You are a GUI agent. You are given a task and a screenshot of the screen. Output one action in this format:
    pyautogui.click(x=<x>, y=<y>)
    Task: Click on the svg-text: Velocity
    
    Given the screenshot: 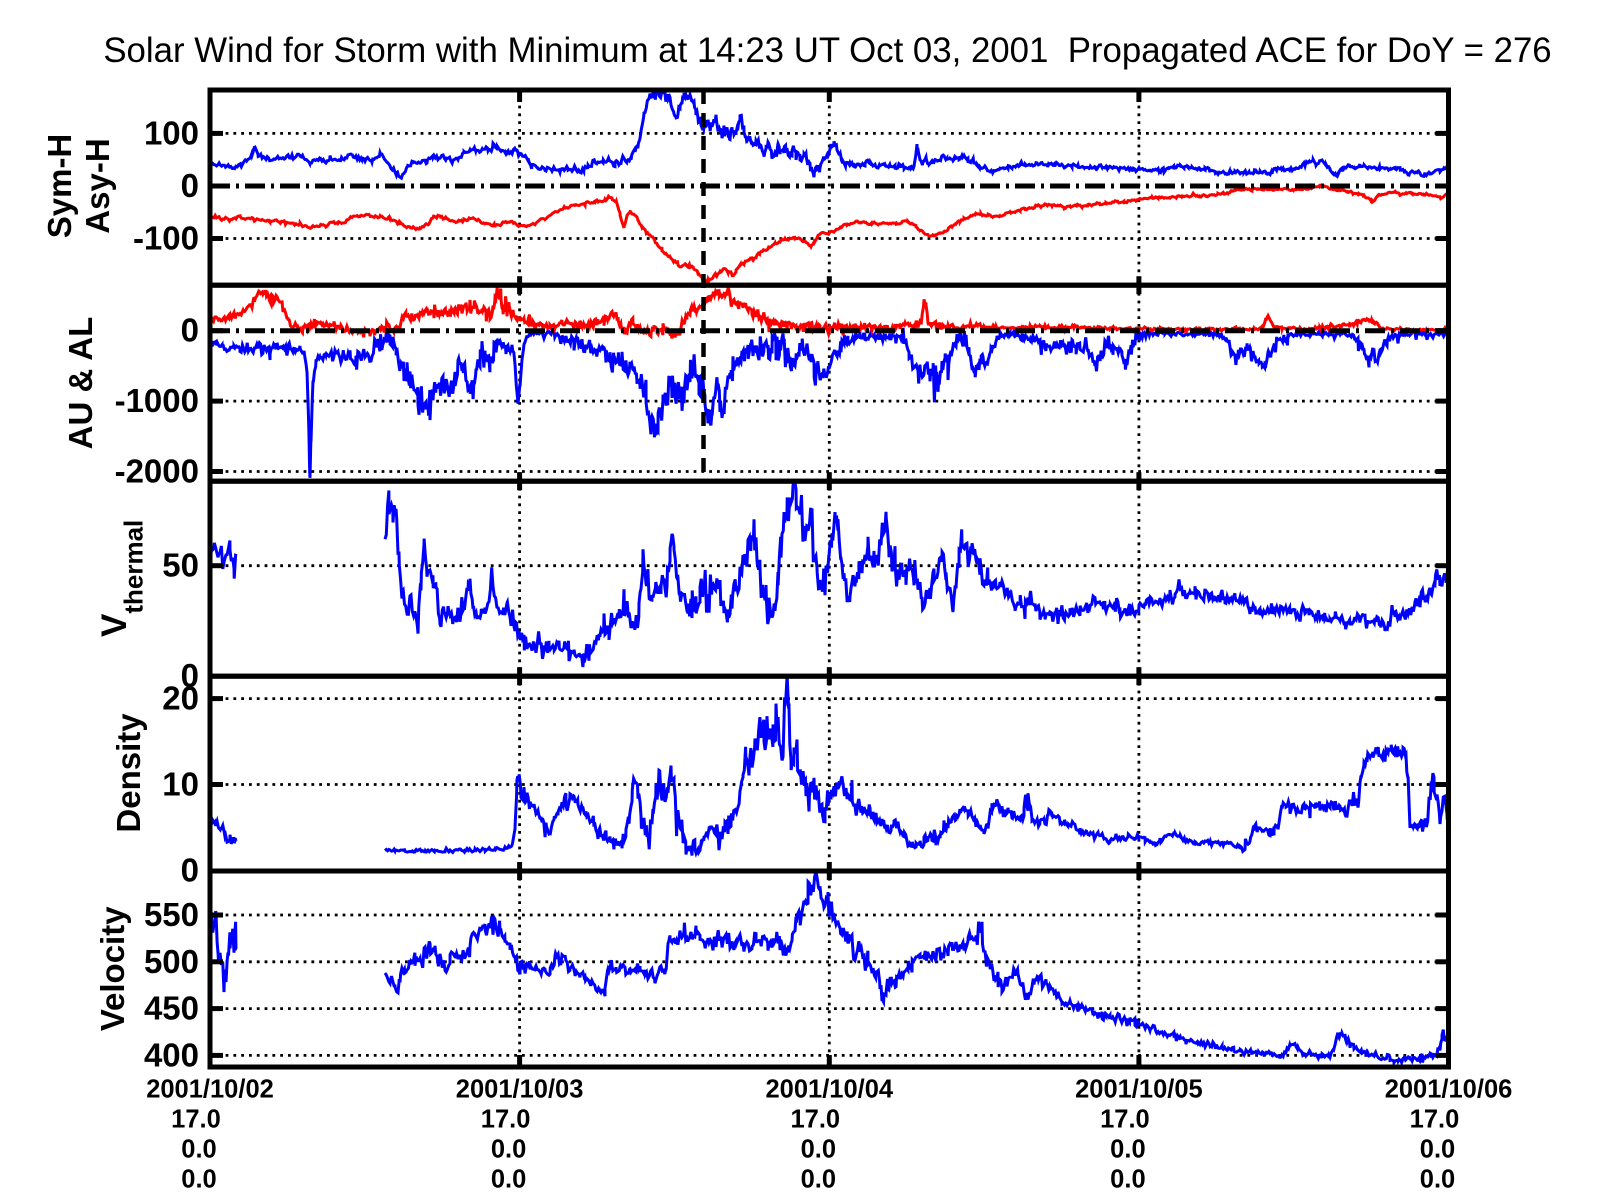 What is the action you would take?
    pyautogui.click(x=112, y=968)
    